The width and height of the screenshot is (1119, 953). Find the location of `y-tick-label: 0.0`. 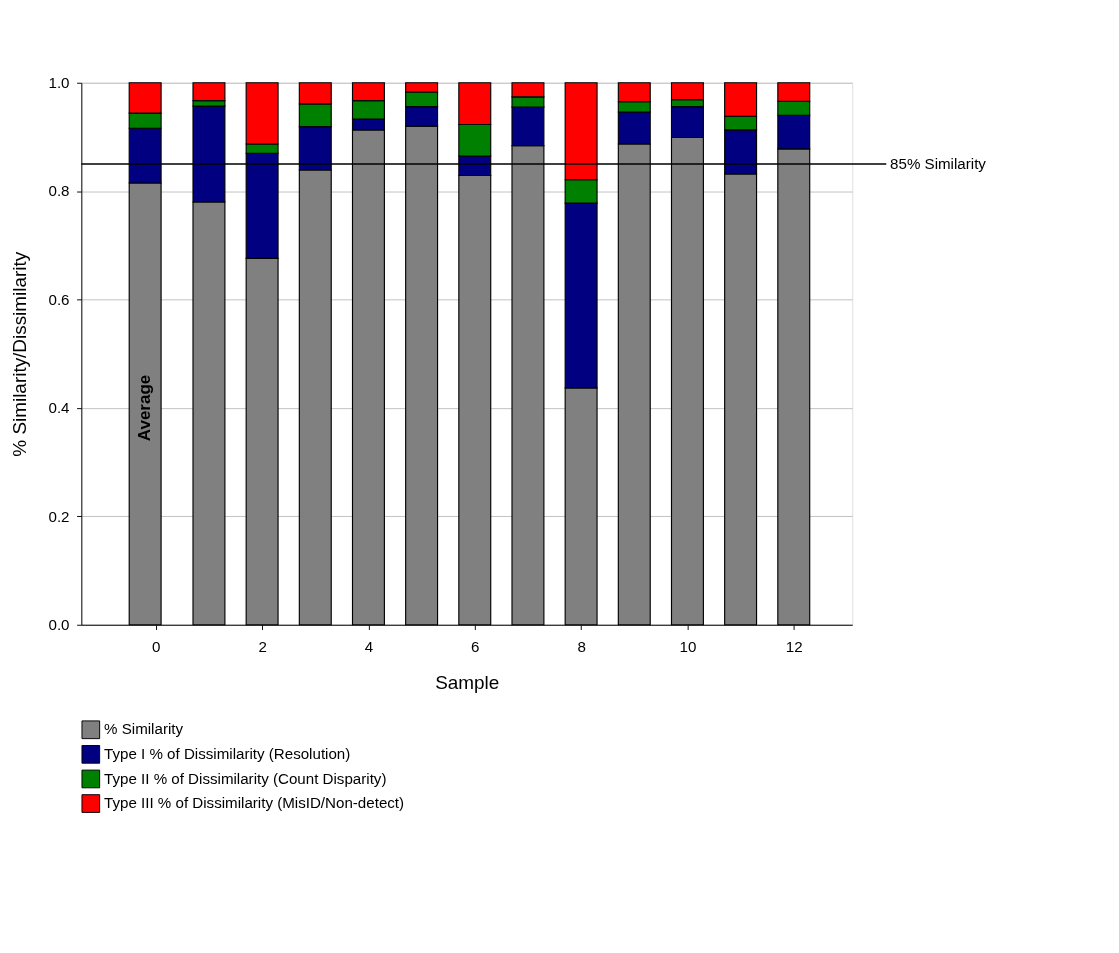

y-tick-label: 0.0 is located at coordinates (59, 624).